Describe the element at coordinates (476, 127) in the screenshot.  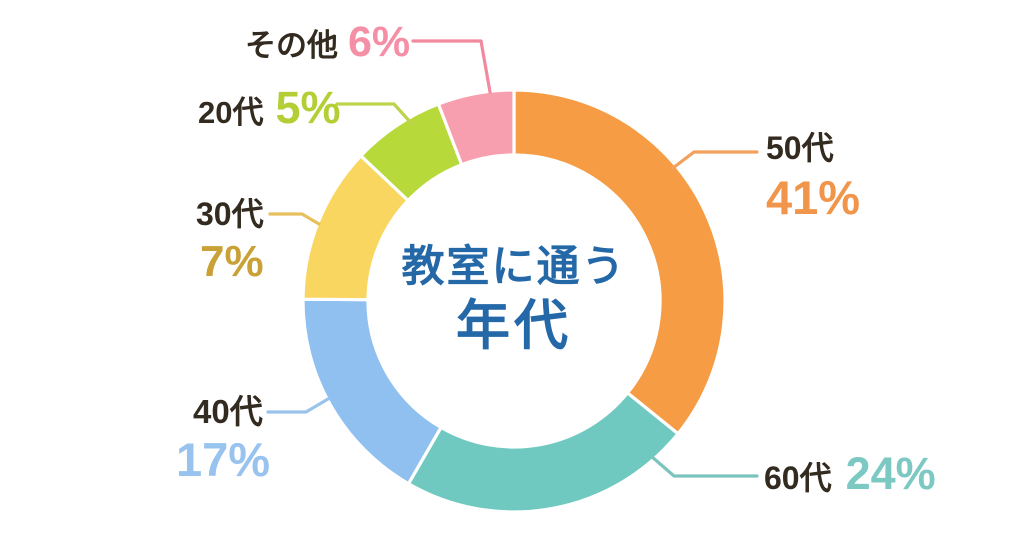
I see `donut-slice-その他` at that location.